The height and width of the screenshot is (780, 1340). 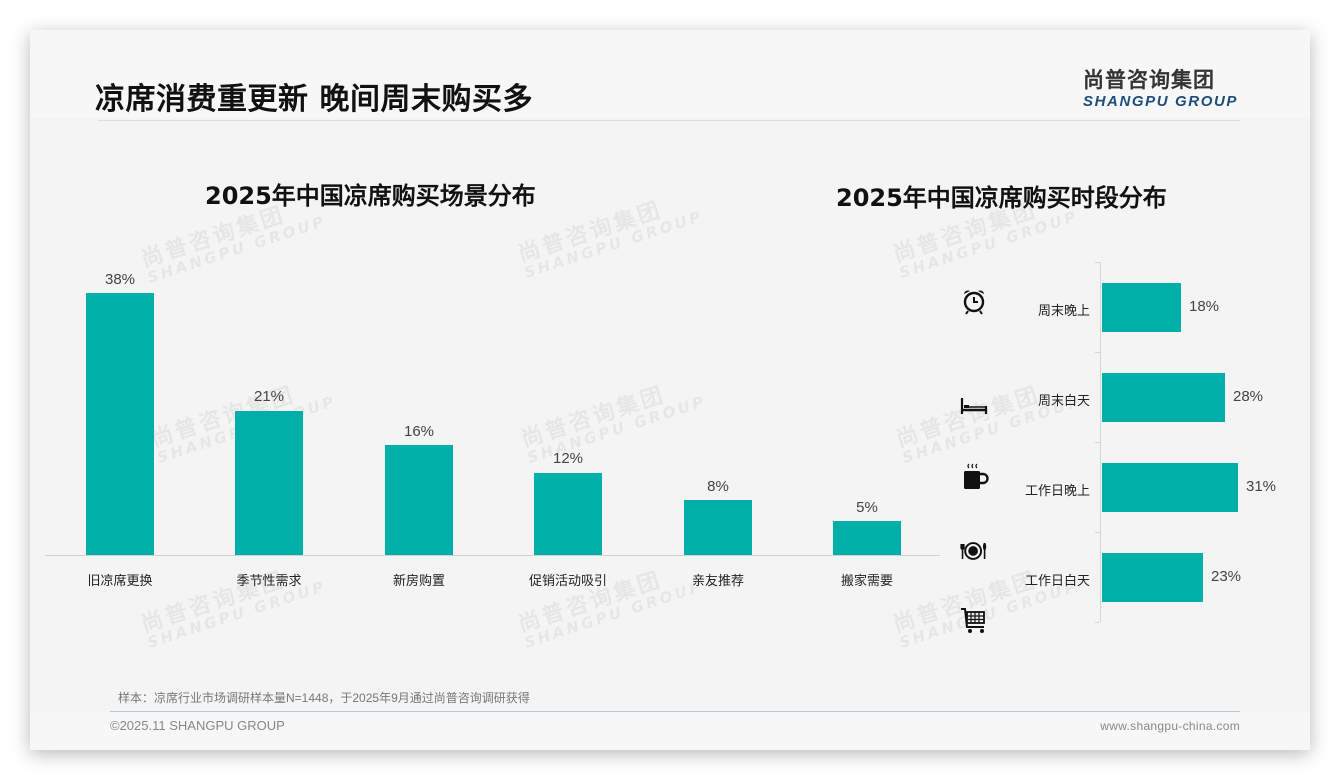 What do you see at coordinates (419, 431) in the screenshot?
I see `bar-value-label: 16%` at bounding box center [419, 431].